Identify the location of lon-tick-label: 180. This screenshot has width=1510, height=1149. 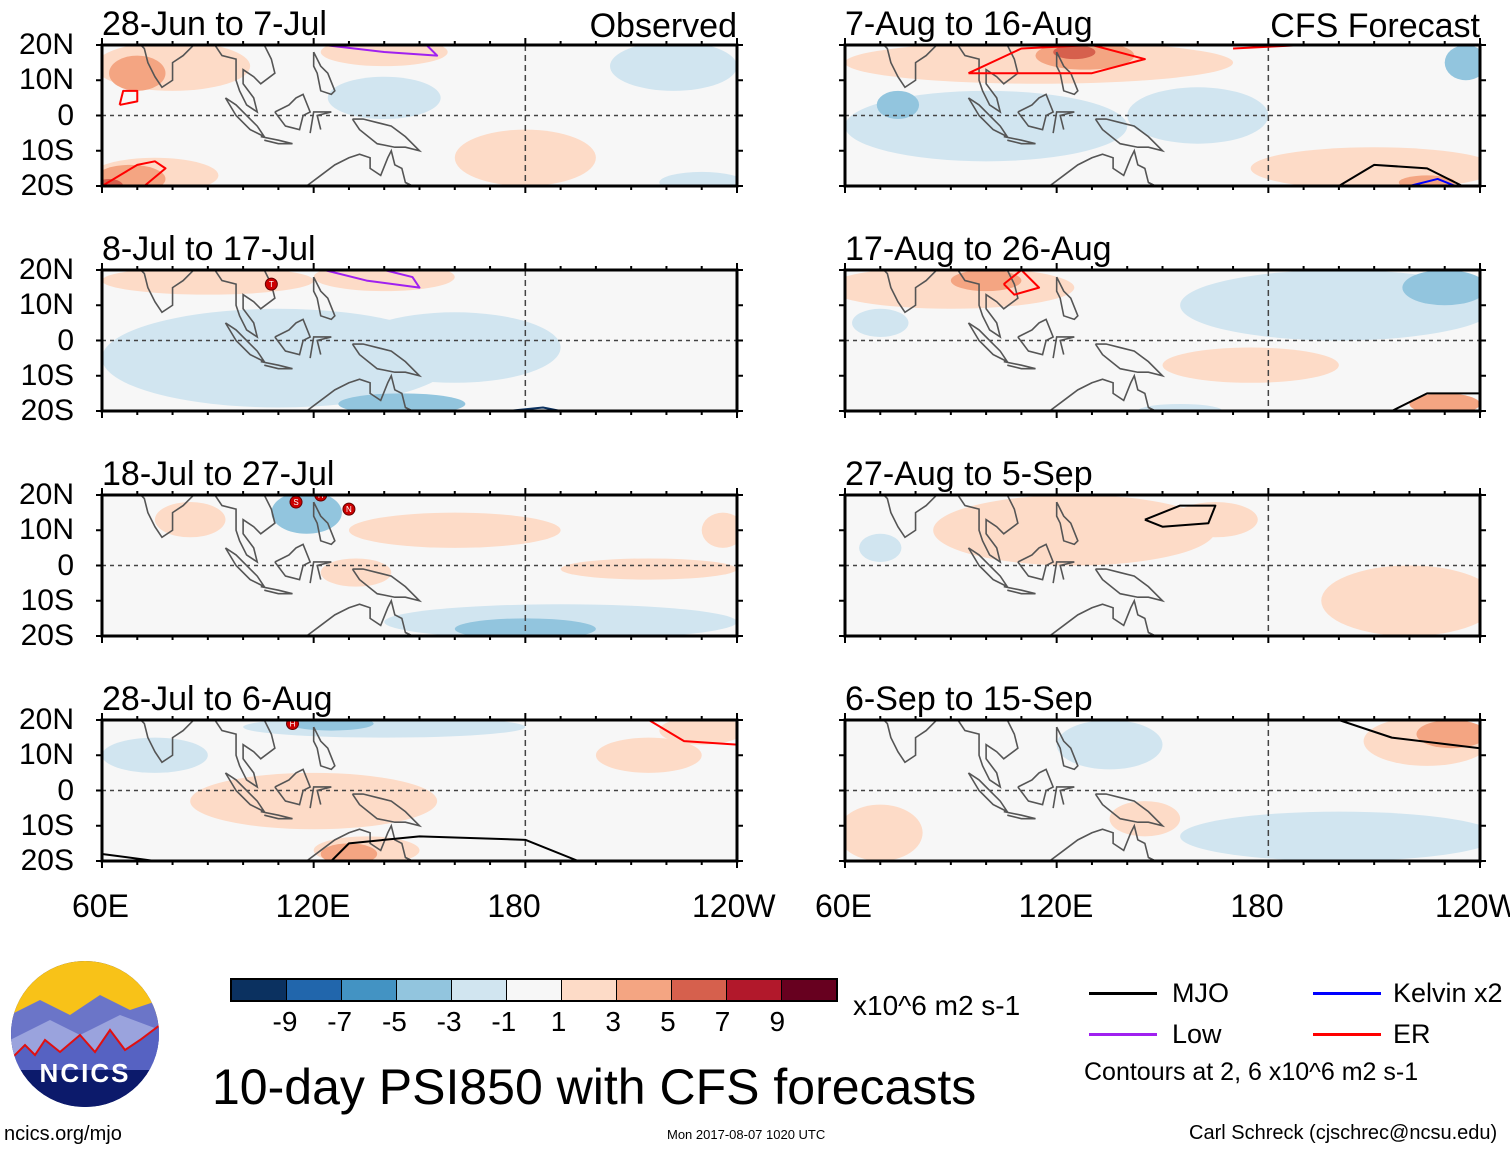
(514, 906).